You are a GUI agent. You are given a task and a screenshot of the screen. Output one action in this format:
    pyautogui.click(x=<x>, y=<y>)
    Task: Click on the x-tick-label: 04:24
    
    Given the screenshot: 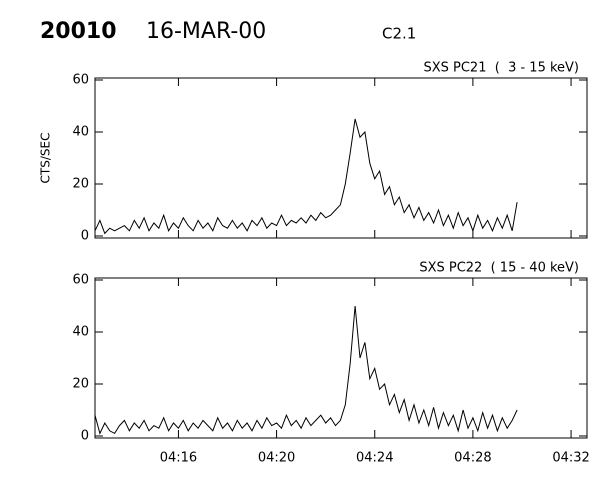 What is the action you would take?
    pyautogui.click(x=374, y=458)
    